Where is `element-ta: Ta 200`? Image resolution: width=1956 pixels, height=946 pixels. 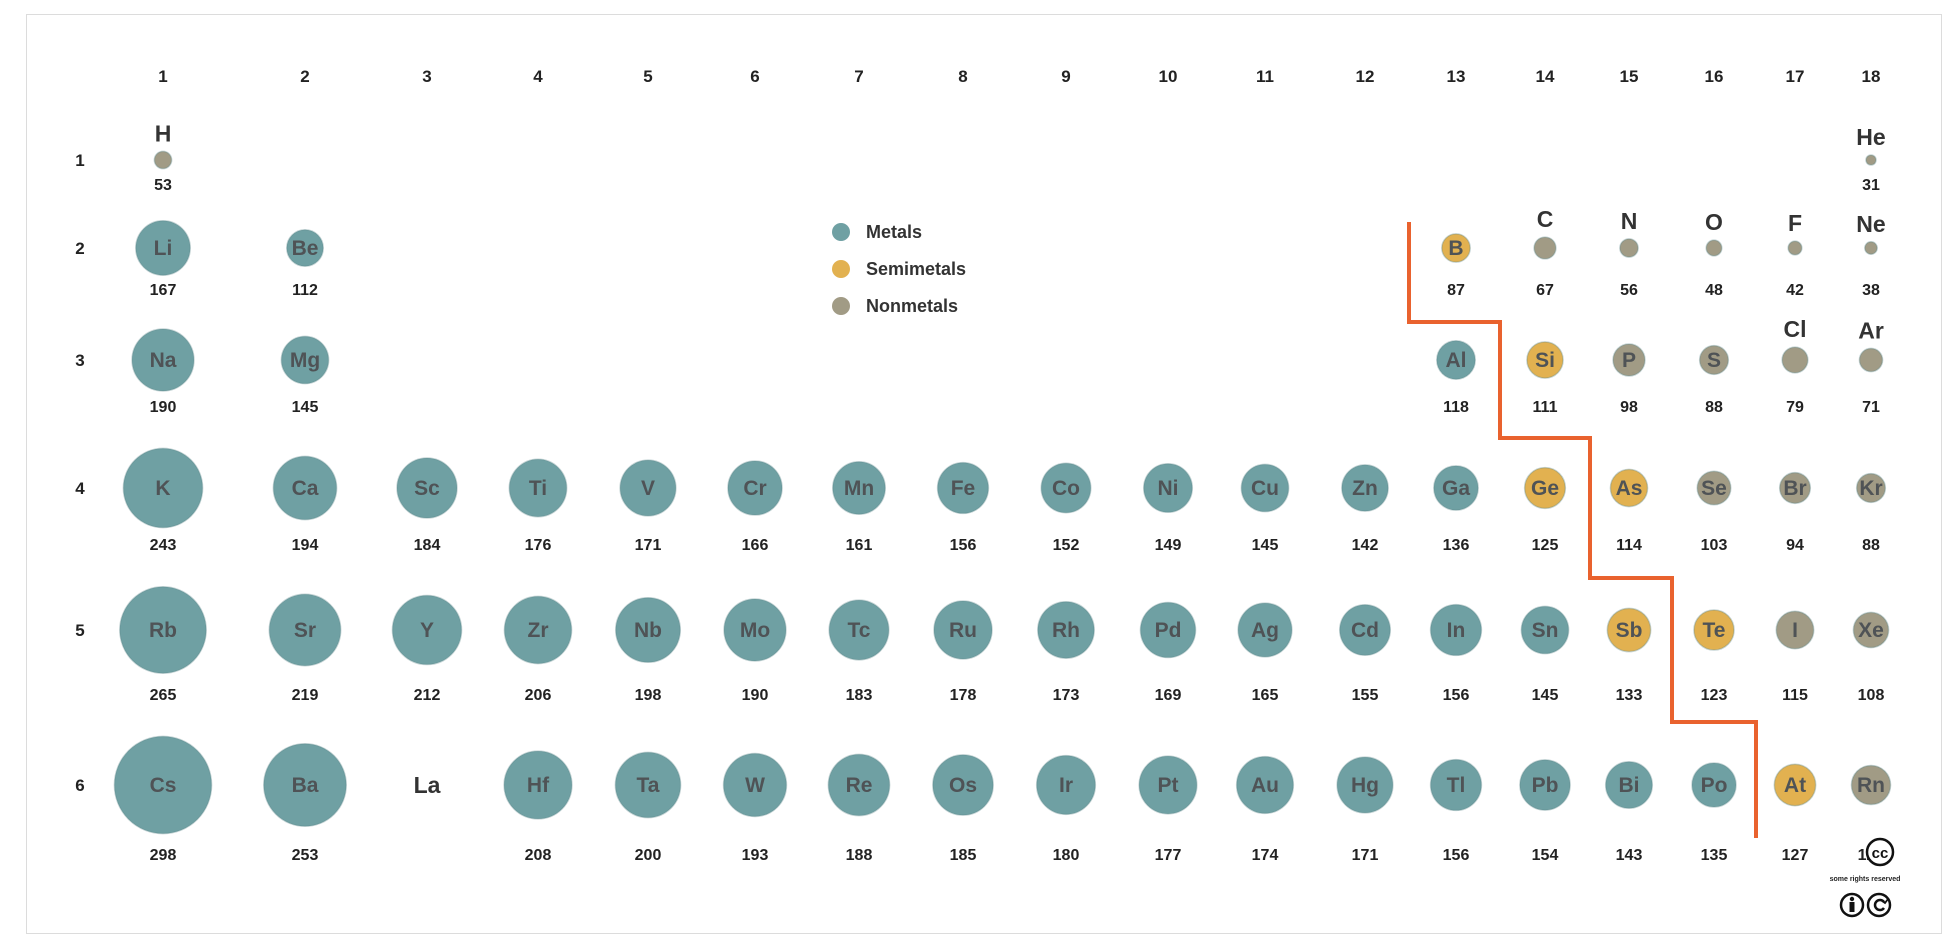 element-ta: Ta 200 is located at coordinates (648, 807).